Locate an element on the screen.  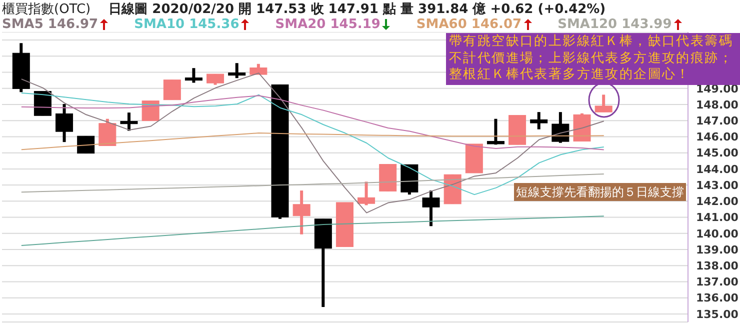
y-tick-label: 148.00 is located at coordinates (717, 105).